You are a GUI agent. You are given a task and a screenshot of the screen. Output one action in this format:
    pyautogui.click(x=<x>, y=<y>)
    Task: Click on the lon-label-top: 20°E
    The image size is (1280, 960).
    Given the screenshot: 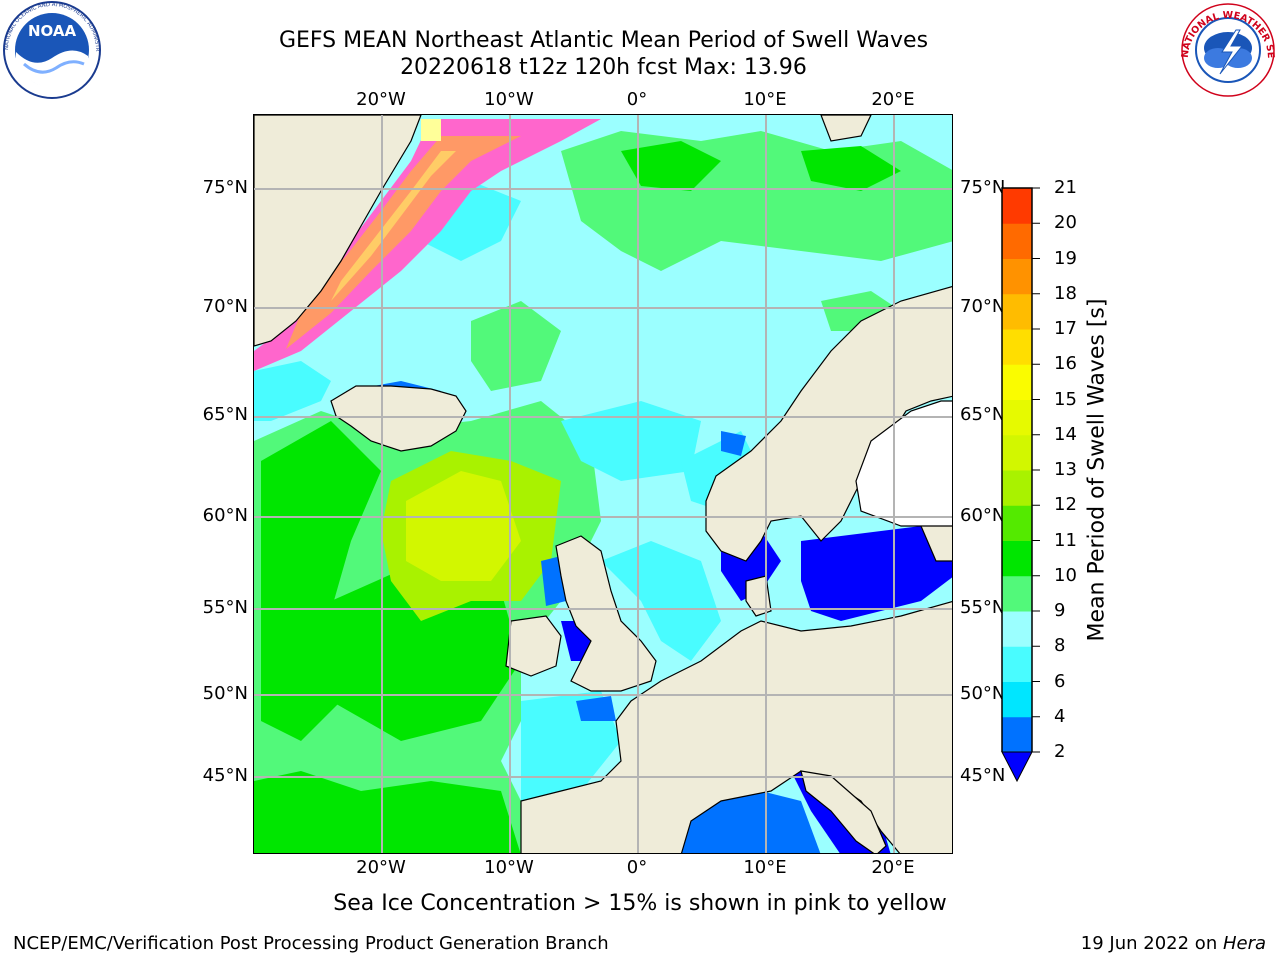 What is the action you would take?
    pyautogui.click(x=893, y=99)
    